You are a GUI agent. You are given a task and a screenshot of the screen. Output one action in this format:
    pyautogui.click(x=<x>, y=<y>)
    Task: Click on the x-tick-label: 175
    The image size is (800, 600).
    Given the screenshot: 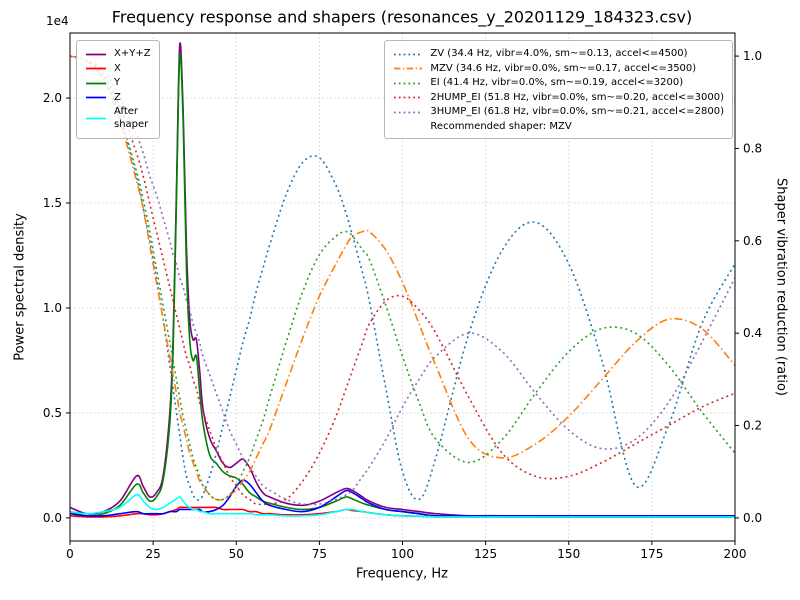 What is the action you would take?
    pyautogui.click(x=651, y=554)
    